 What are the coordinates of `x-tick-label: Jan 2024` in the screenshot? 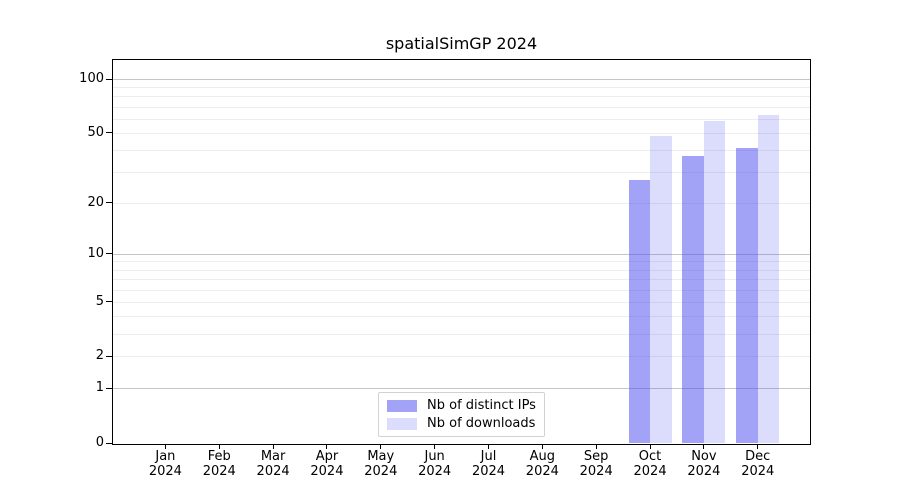 It's located at (165, 464).